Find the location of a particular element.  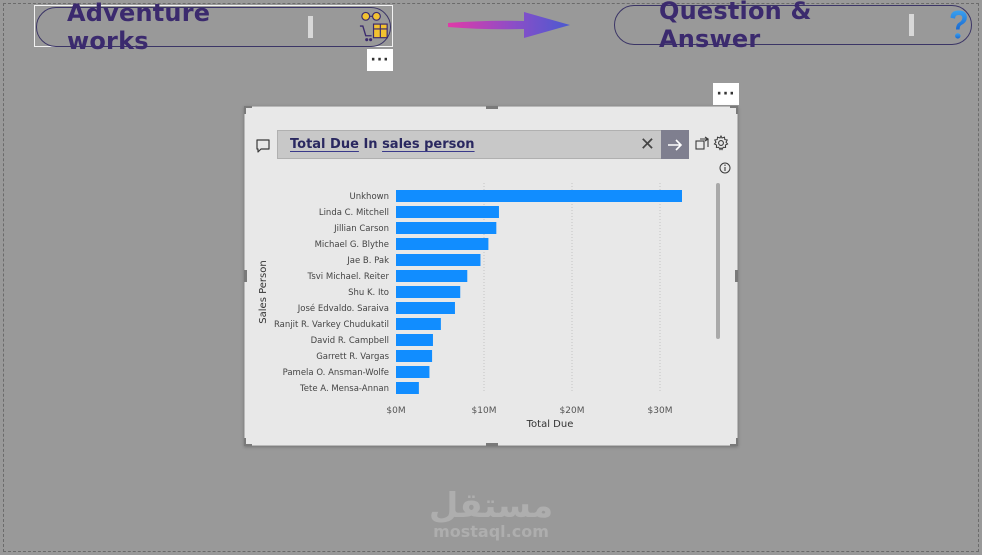

submit-question-button is located at coordinates (675, 144).